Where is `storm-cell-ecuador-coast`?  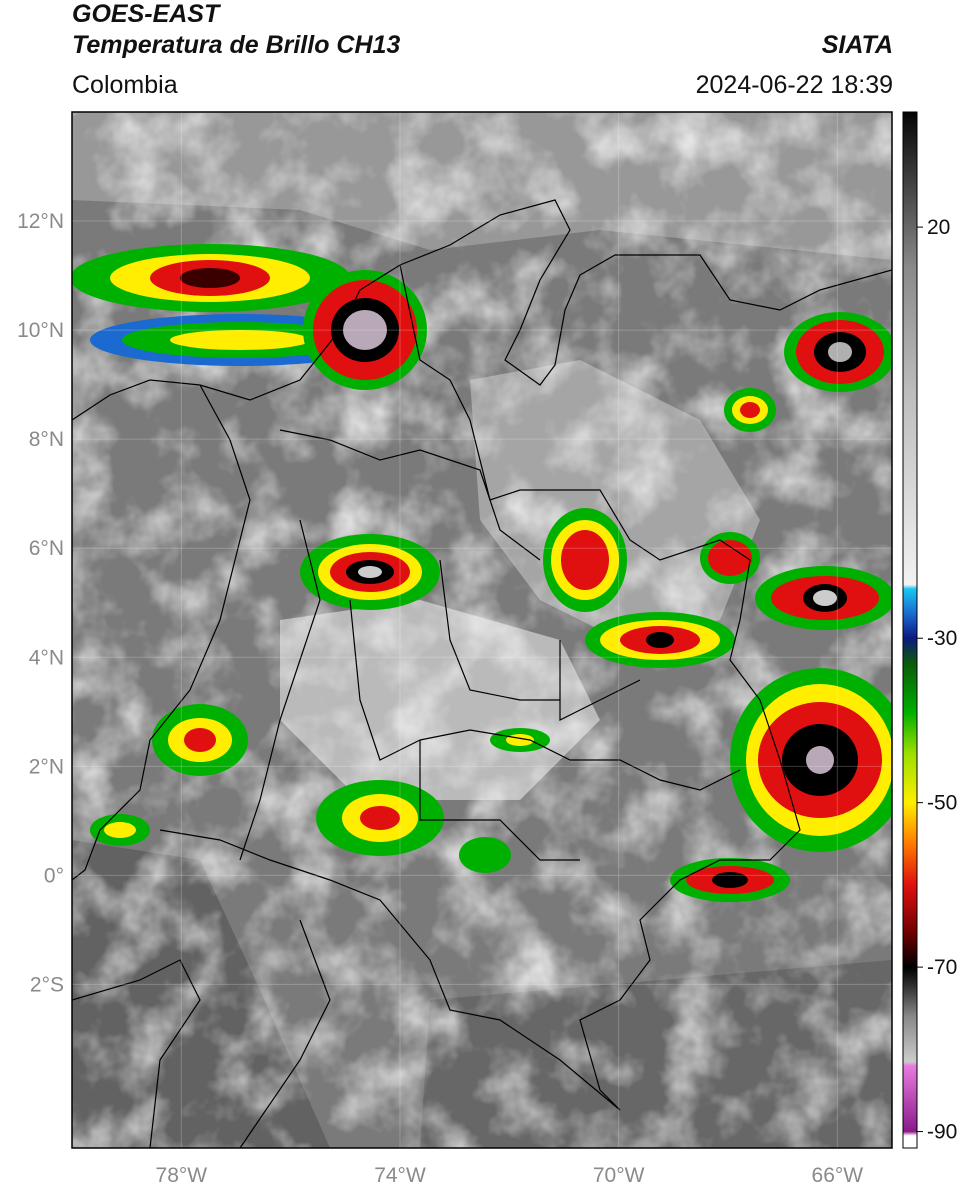 storm-cell-ecuador-coast is located at coordinates (120, 830).